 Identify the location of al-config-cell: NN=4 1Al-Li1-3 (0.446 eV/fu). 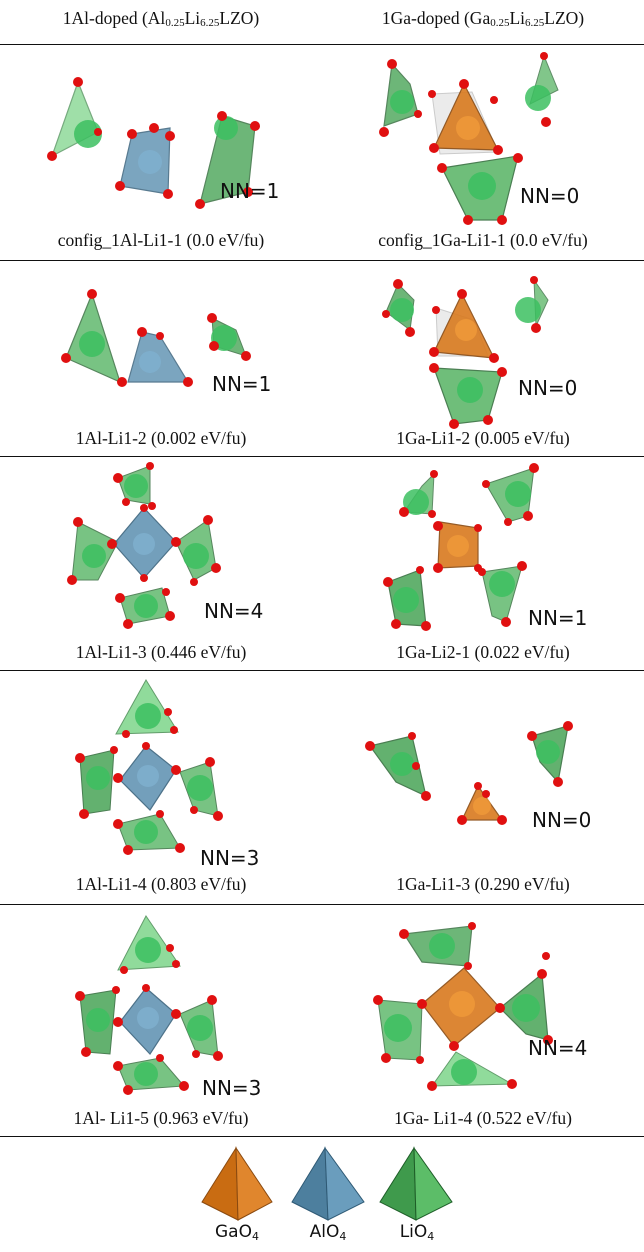
(161, 563).